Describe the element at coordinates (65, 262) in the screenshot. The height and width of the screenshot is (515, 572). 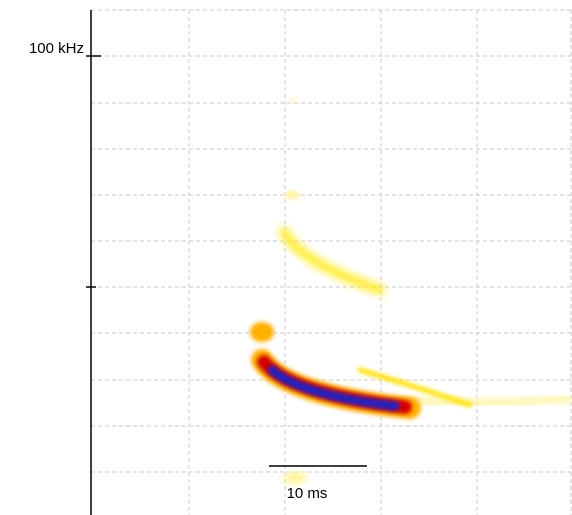
I see `frequency-axis: 100 kHz` at that location.